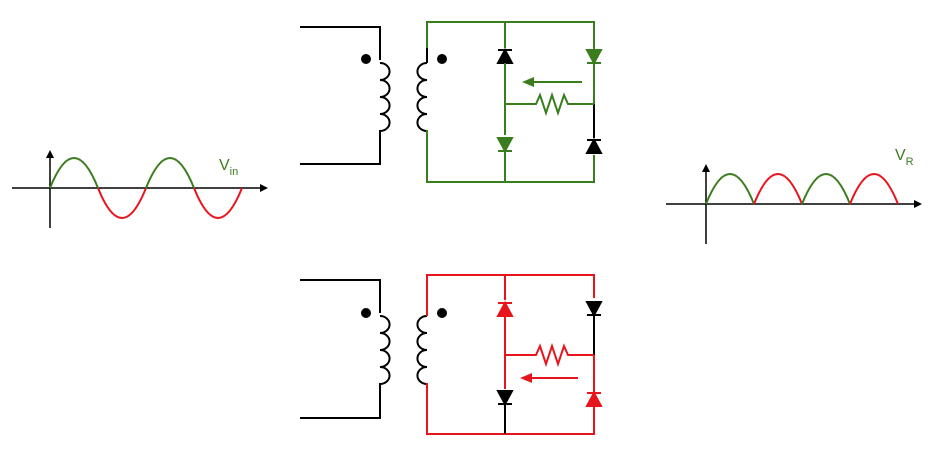  What do you see at coordinates (510, 156) in the screenshot?
I see `secondary-bottom-wire` at bounding box center [510, 156].